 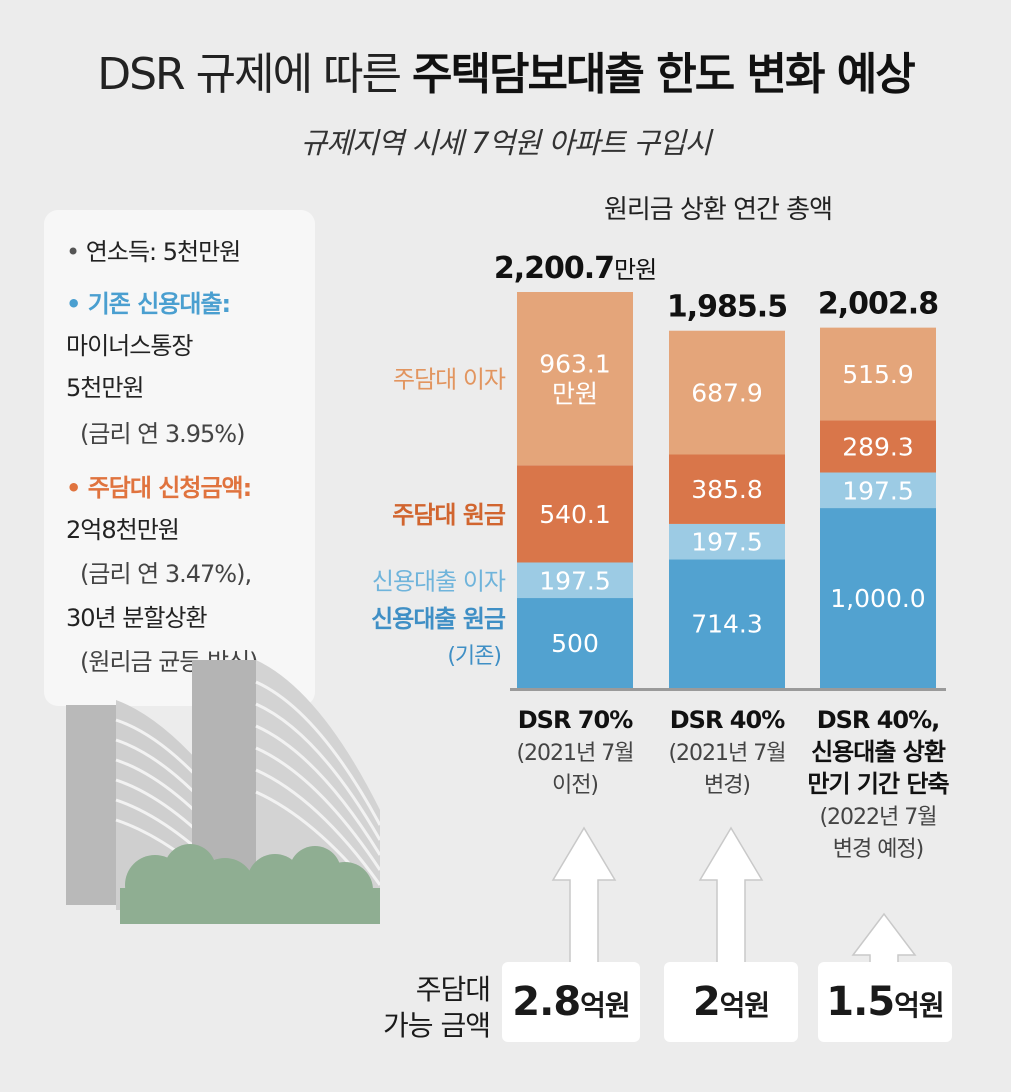 What do you see at coordinates (706, 1002) in the screenshot?
I see `loan-limit-value: 2` at bounding box center [706, 1002].